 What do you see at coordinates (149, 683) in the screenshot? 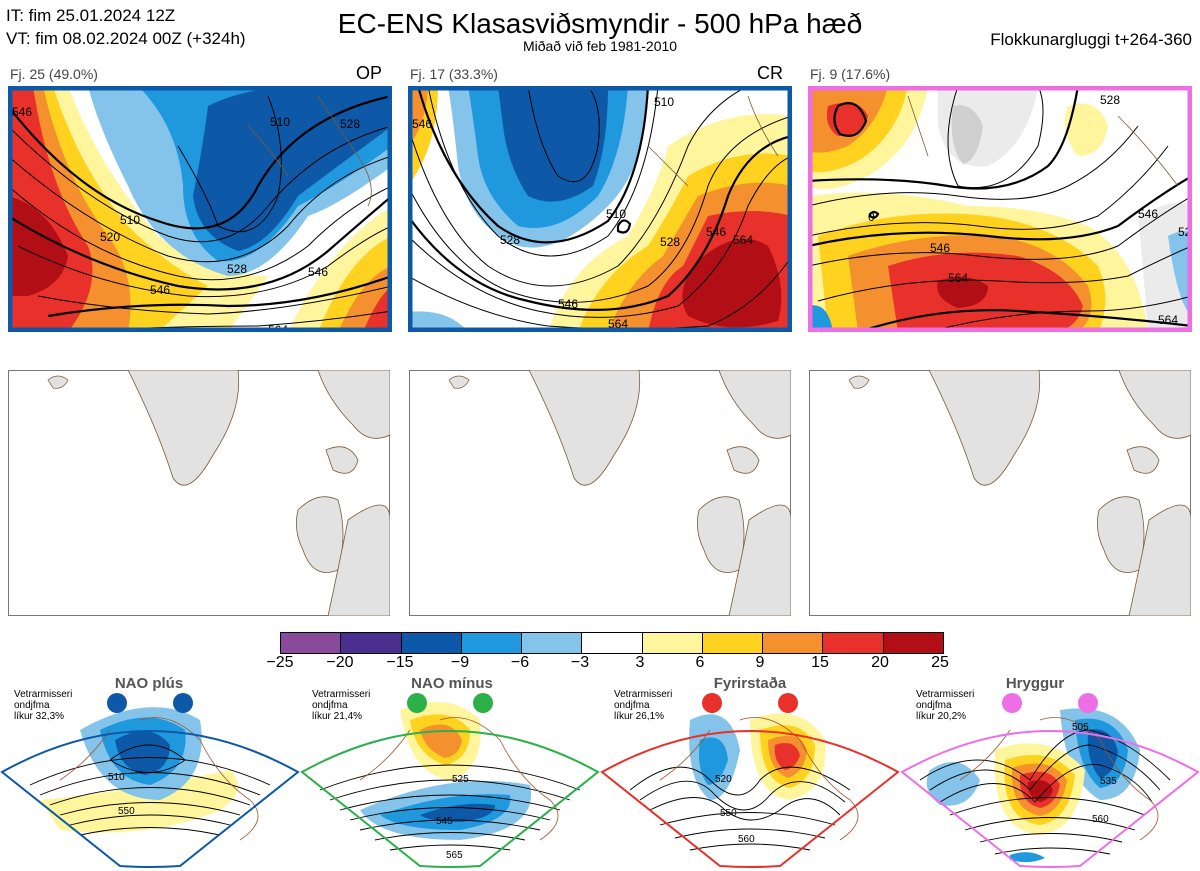
I see `regime-1-title: NAO plús` at bounding box center [149, 683].